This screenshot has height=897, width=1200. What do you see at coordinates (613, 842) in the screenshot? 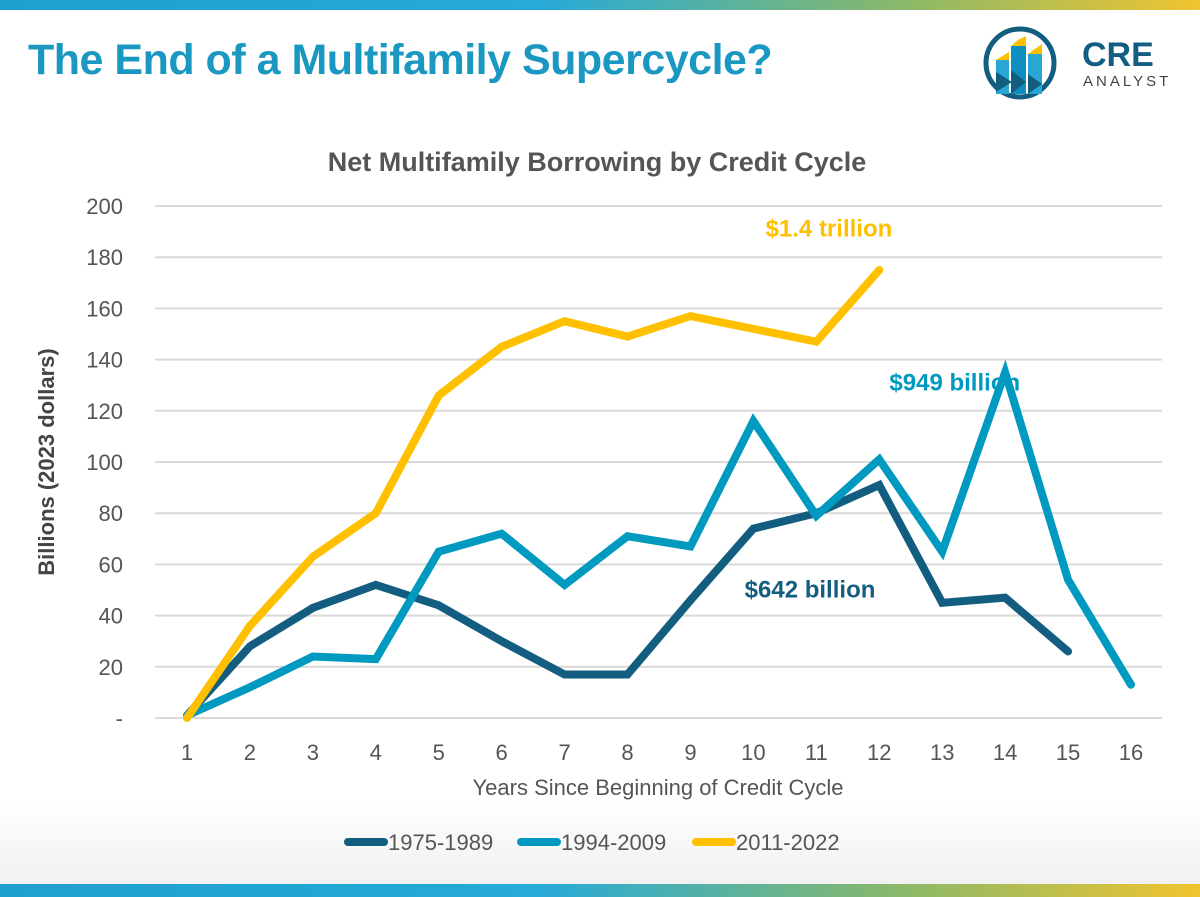
I see `legend-label: 1994-2009` at bounding box center [613, 842].